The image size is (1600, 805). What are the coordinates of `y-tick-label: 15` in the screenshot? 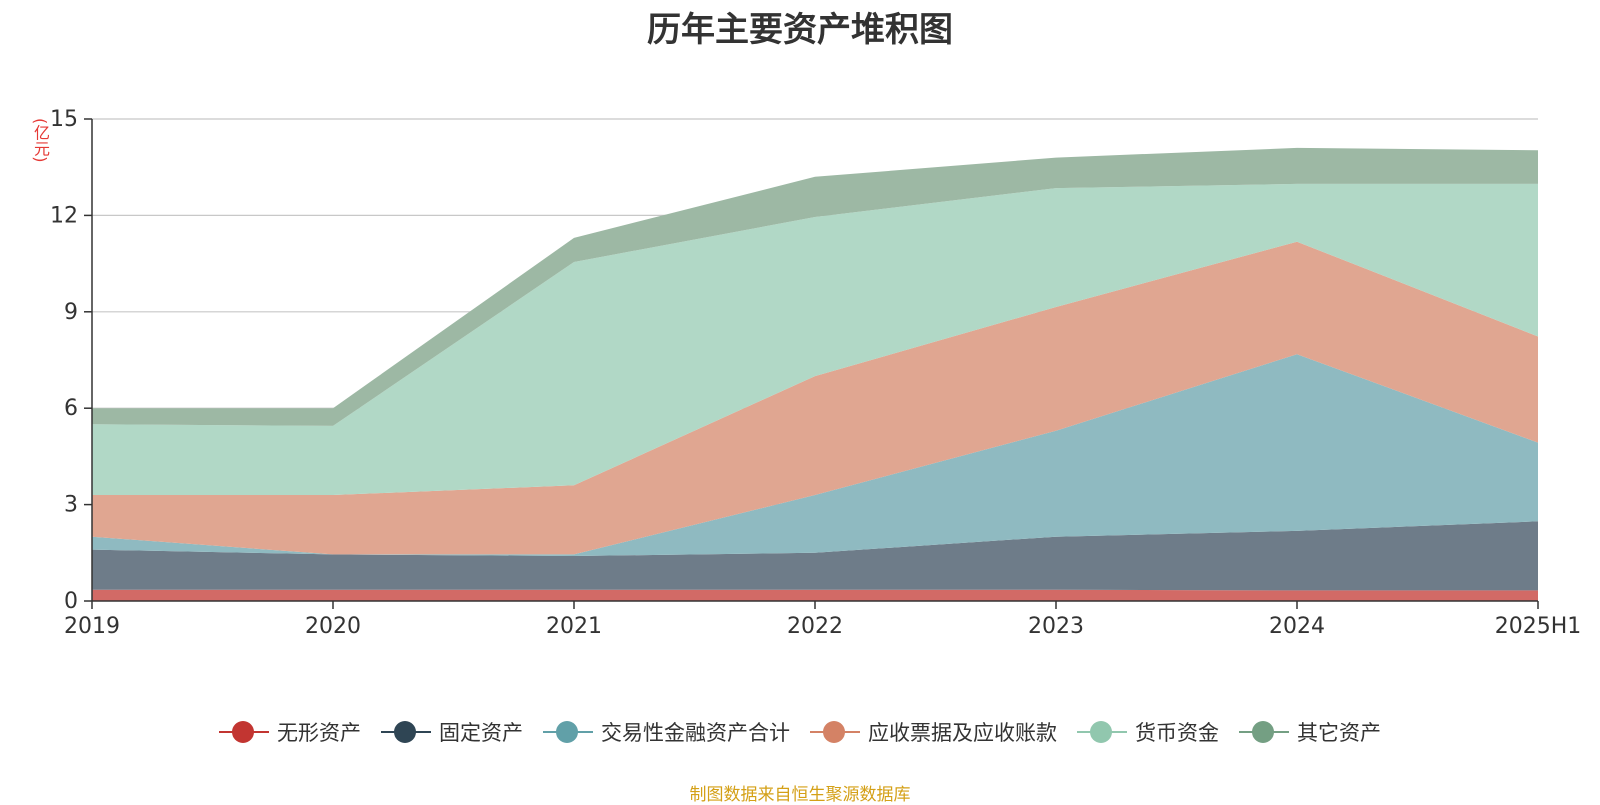 It's located at (64, 119).